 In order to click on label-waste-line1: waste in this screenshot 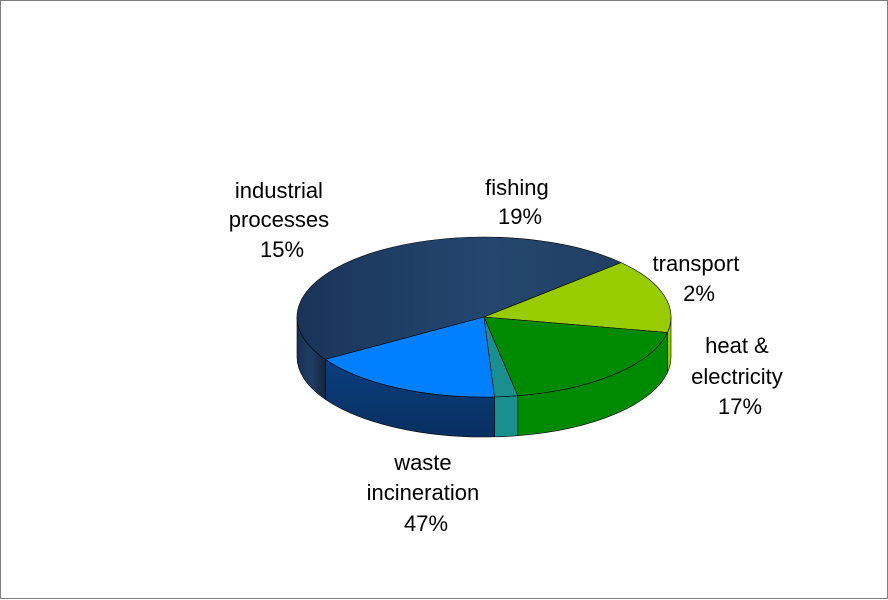, I will do `click(422, 462)`.